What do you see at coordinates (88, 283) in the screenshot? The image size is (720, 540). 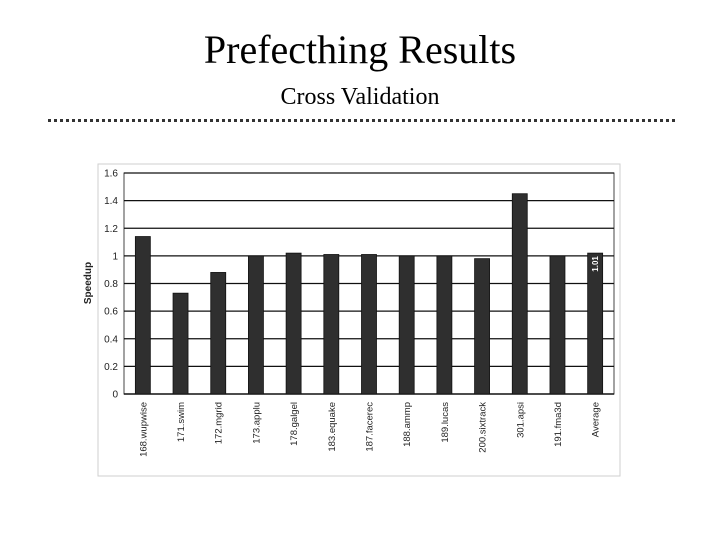 I see `y-axis-label: Speedup` at bounding box center [88, 283].